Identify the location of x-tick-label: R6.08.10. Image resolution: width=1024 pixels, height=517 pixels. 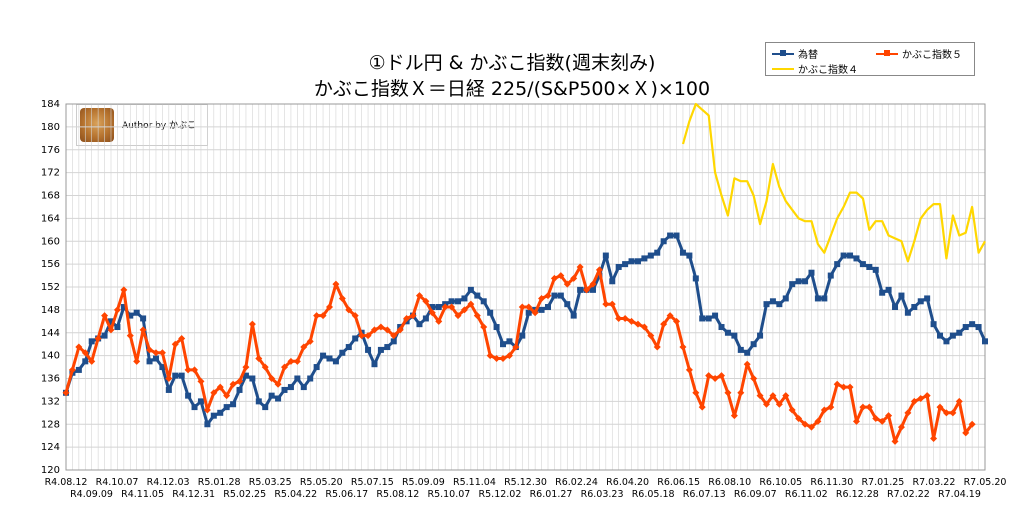
(729, 482).